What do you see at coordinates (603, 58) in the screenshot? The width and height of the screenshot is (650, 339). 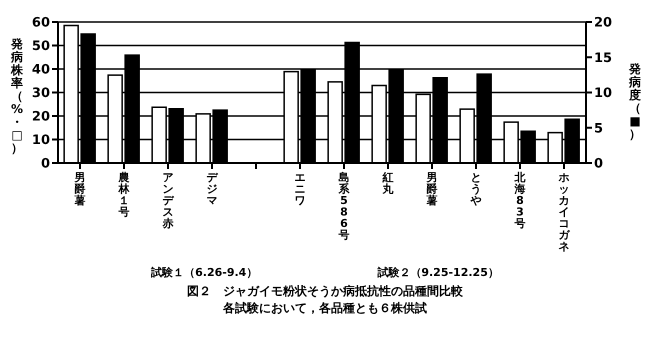 I see `y2-tick-label: 15` at bounding box center [603, 58].